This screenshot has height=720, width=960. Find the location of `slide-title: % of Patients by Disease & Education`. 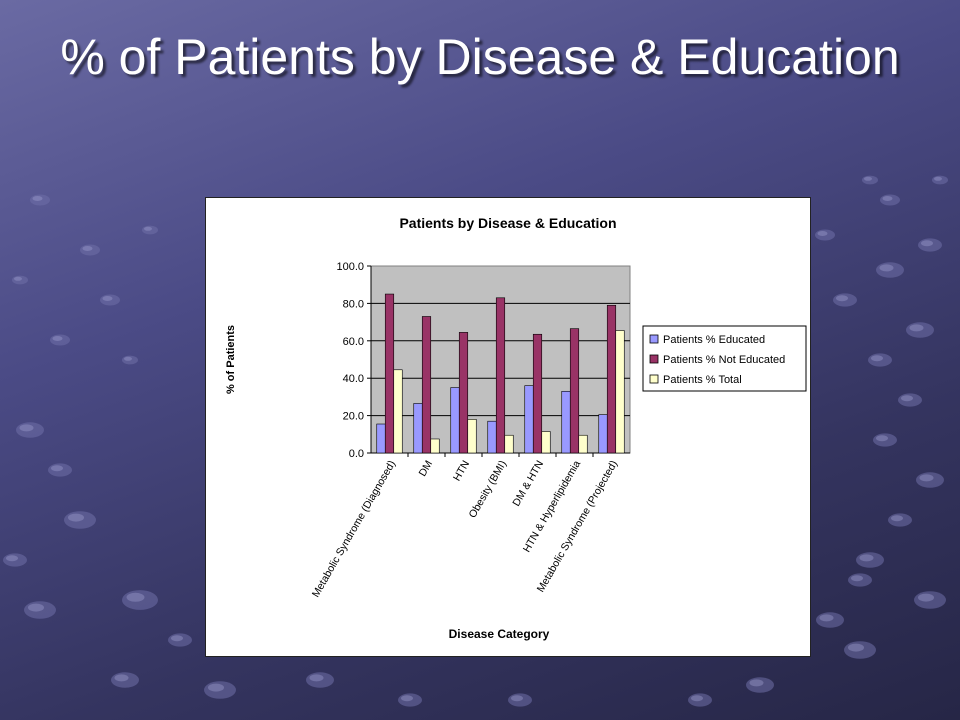

slide-title: % of Patients by Disease & Education is located at coordinates (480, 57).